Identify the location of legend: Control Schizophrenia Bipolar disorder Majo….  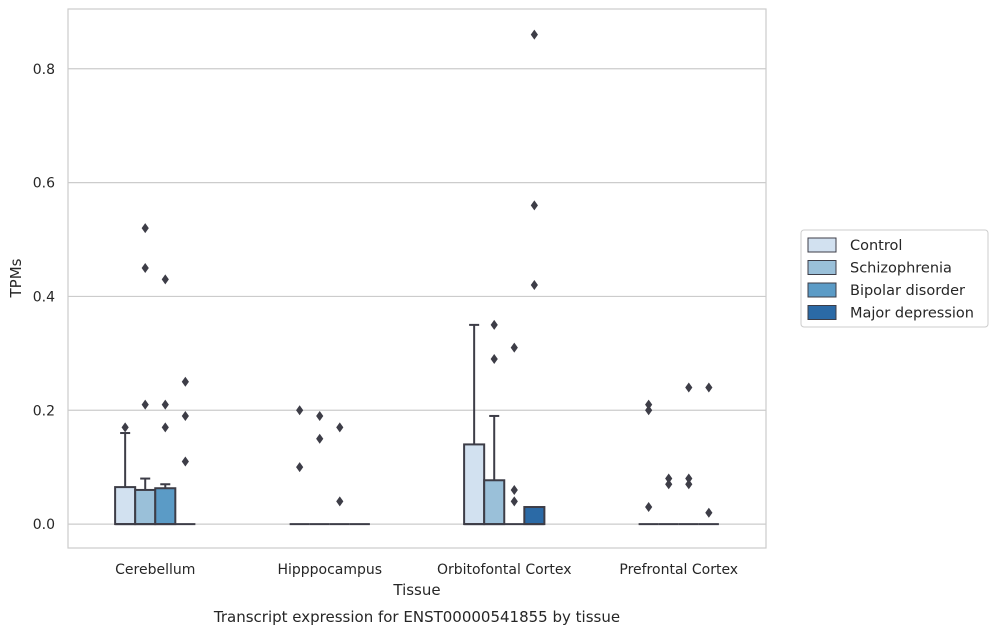
(894, 278).